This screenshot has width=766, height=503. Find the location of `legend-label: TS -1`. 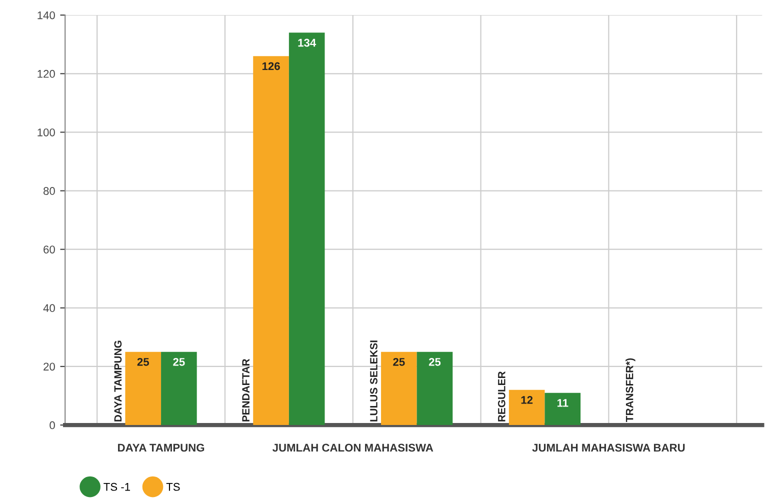

legend-label: TS -1 is located at coordinates (117, 486).